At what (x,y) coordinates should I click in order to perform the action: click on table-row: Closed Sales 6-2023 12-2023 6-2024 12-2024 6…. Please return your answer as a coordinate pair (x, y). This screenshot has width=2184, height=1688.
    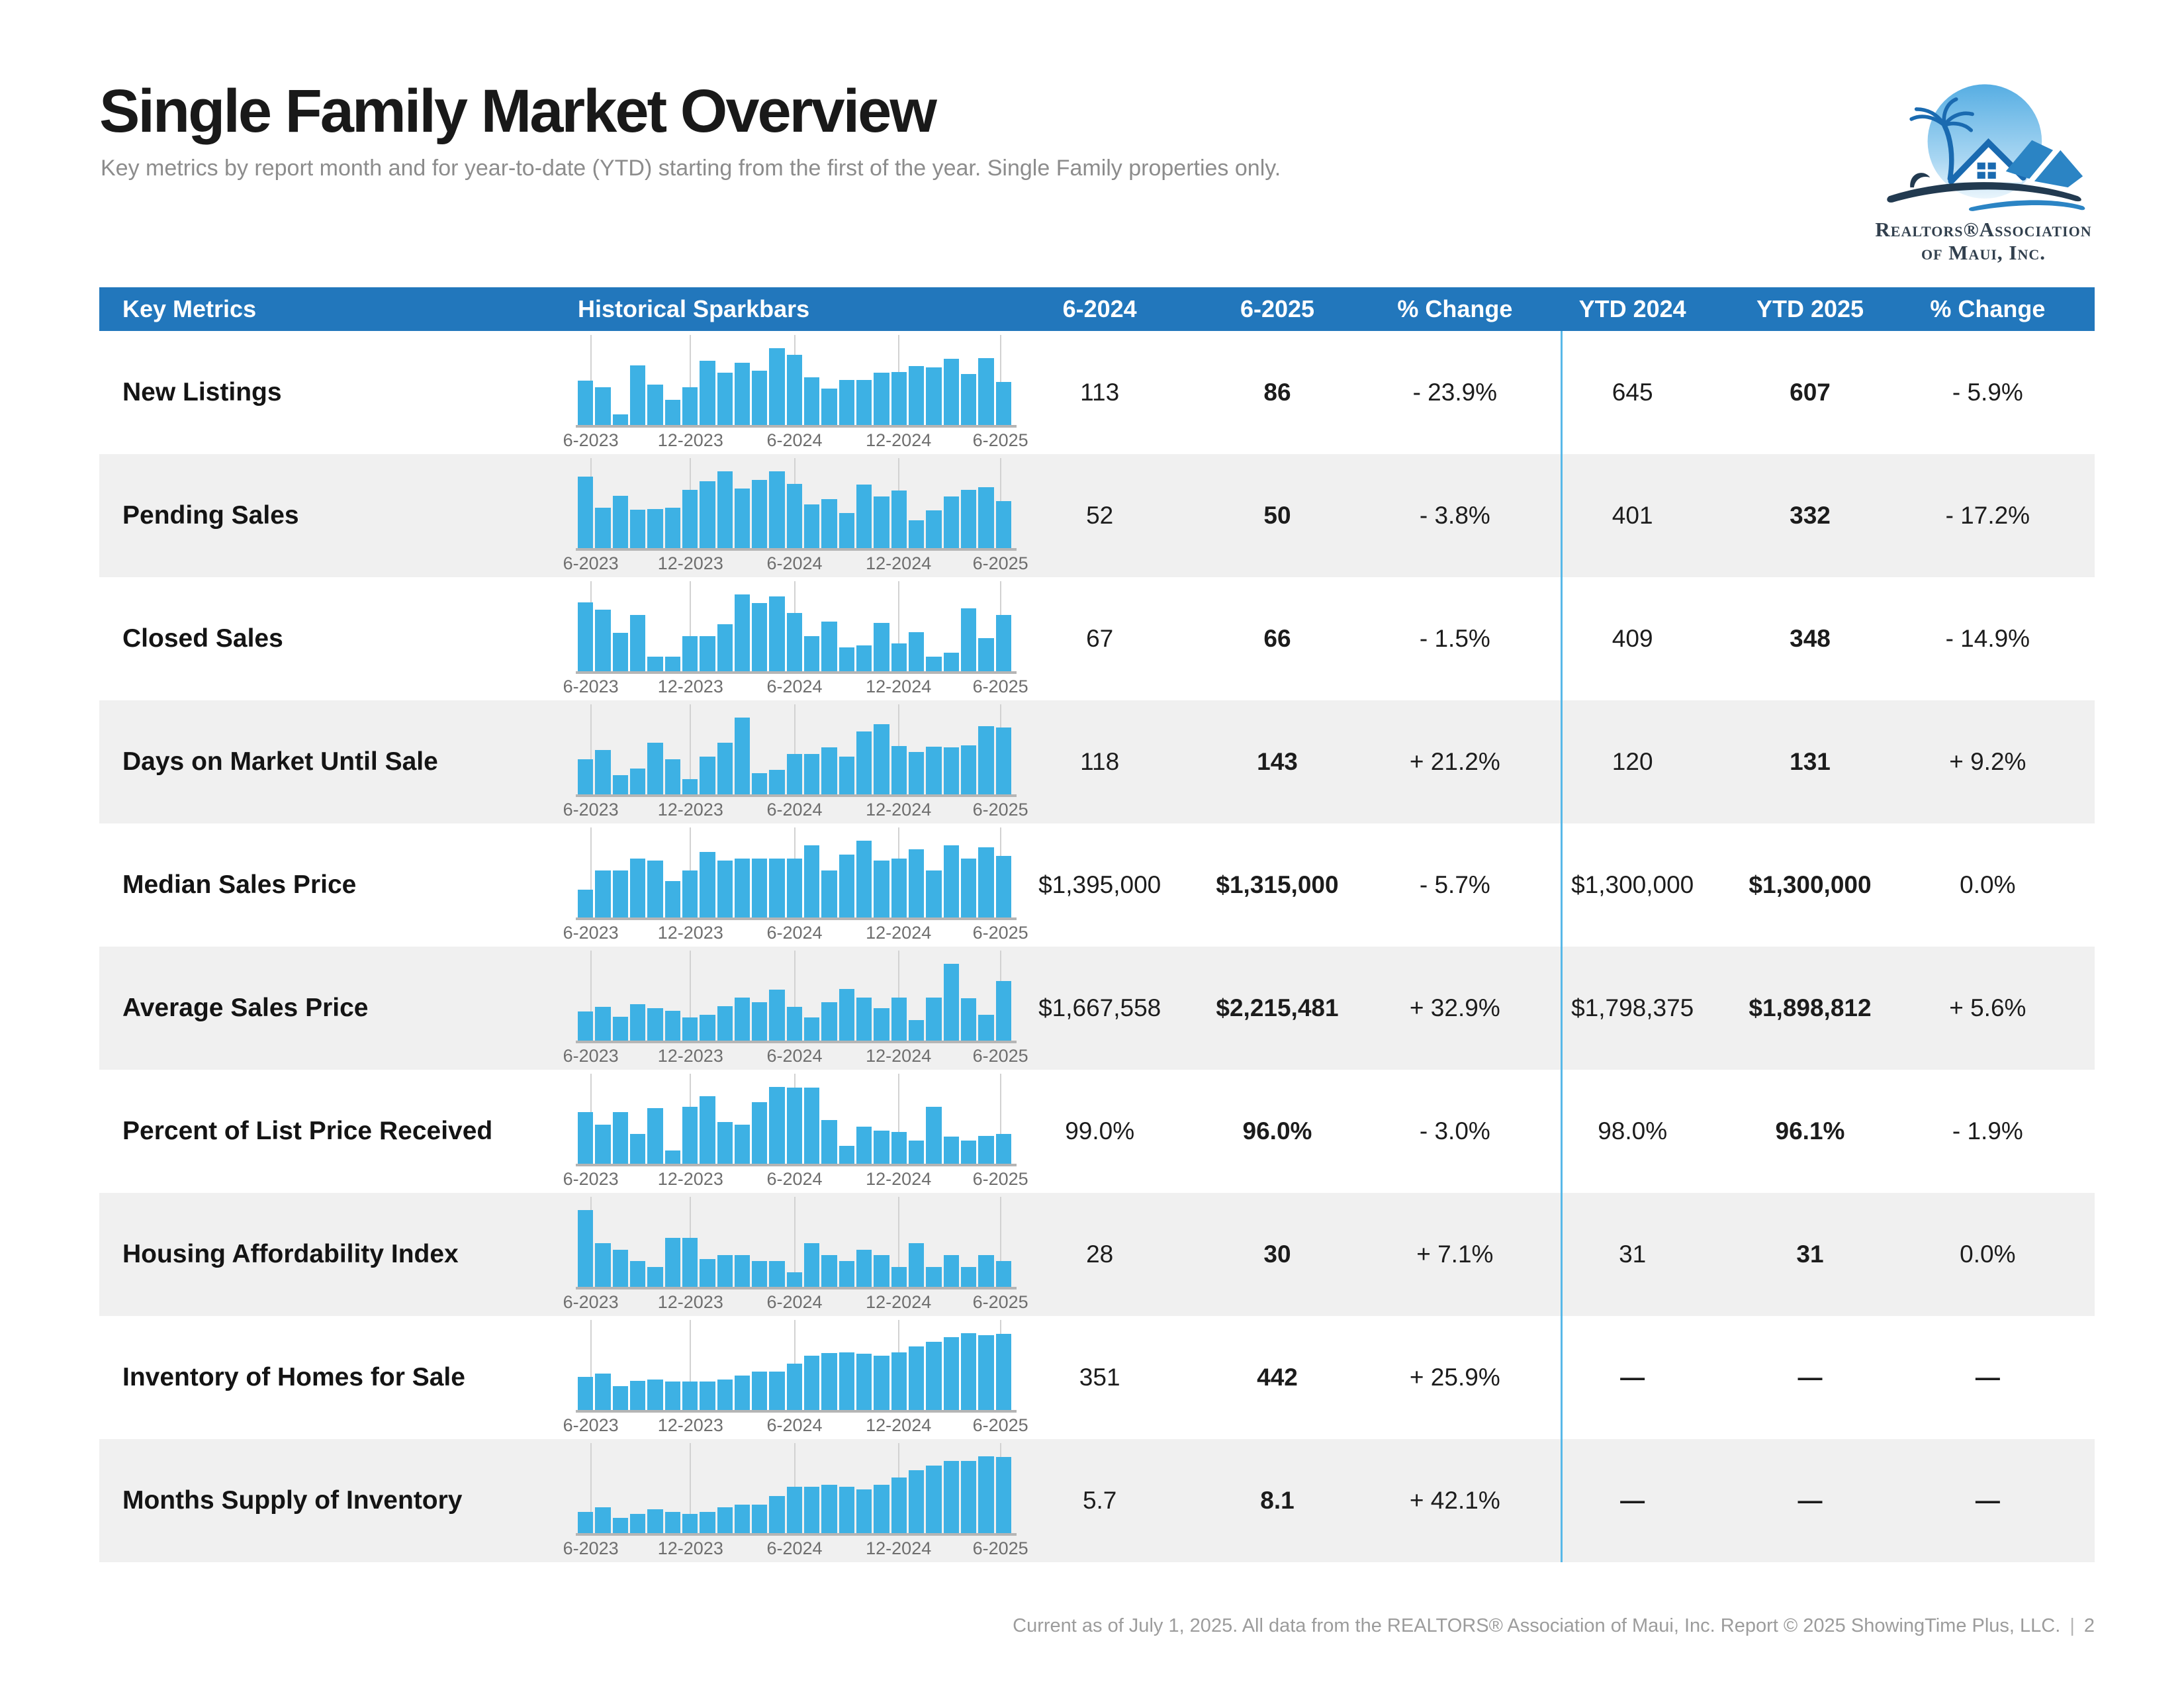
    Looking at the image, I should click on (1097, 638).